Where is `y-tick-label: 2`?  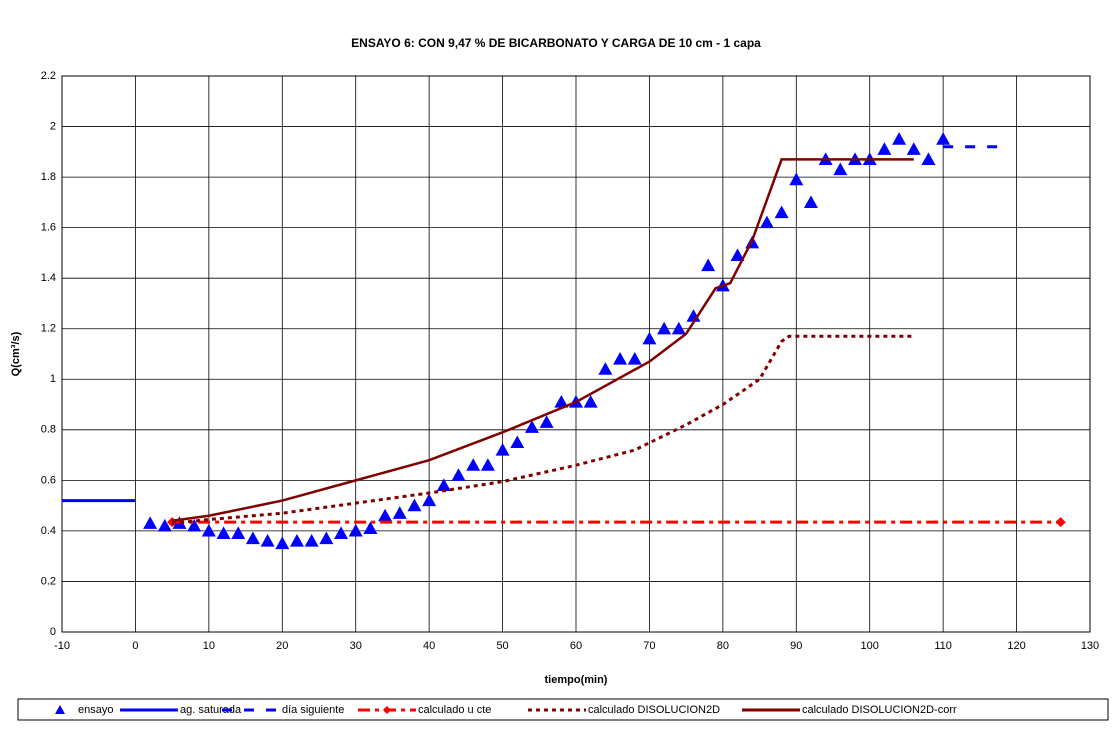 y-tick-label: 2 is located at coordinates (53, 126).